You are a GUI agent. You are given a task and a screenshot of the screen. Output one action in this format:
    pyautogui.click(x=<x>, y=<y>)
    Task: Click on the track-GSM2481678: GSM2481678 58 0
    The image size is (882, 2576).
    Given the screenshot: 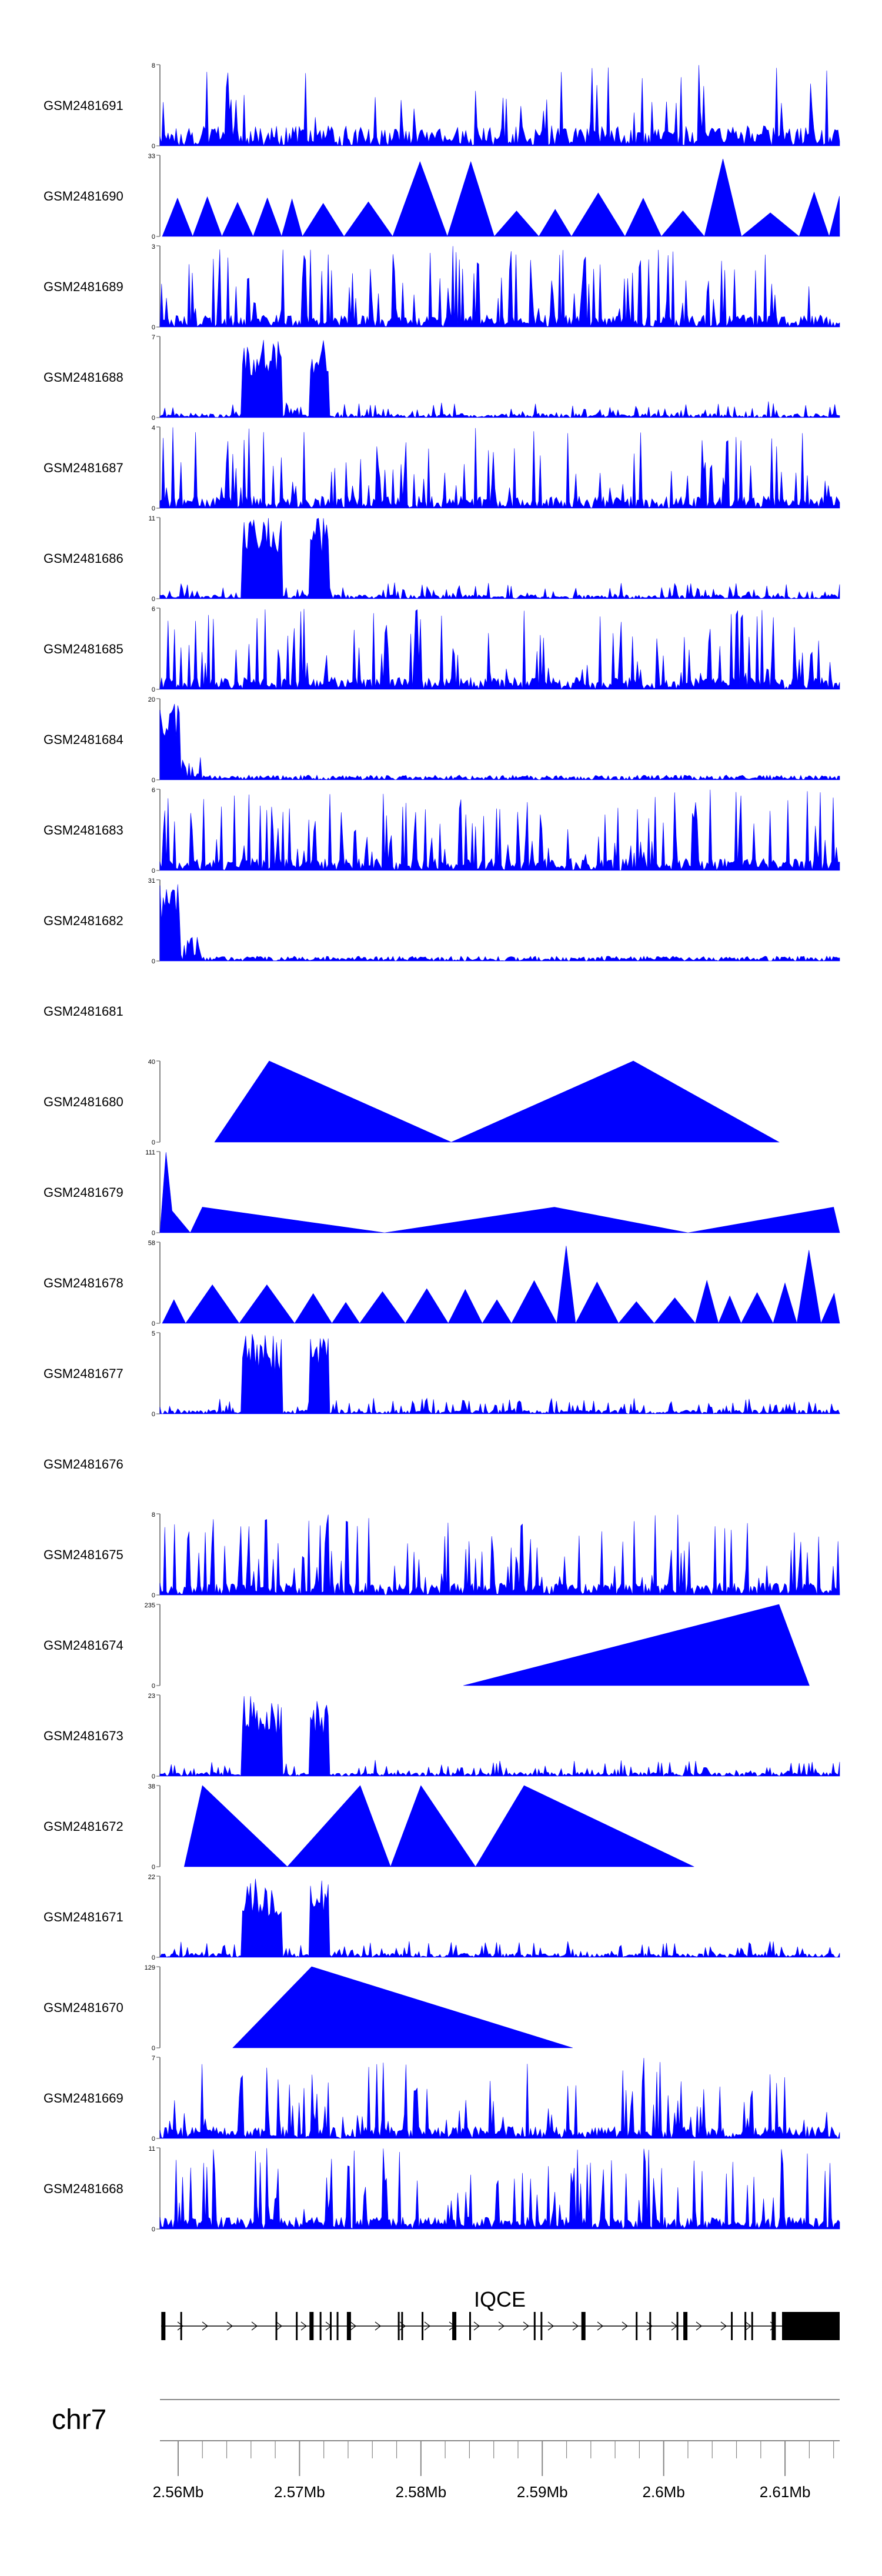 What is the action you would take?
    pyautogui.click(x=442, y=1283)
    